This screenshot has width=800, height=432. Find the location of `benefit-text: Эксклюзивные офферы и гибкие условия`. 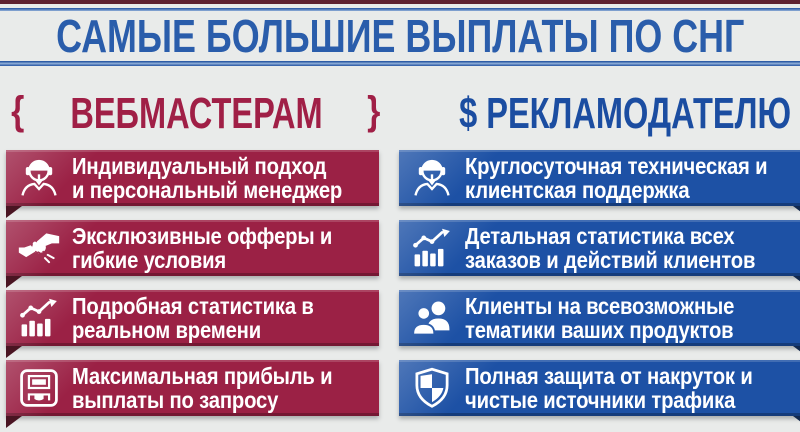

benefit-text: Эксклюзивные офферы и гибкие условия is located at coordinates (202, 247).